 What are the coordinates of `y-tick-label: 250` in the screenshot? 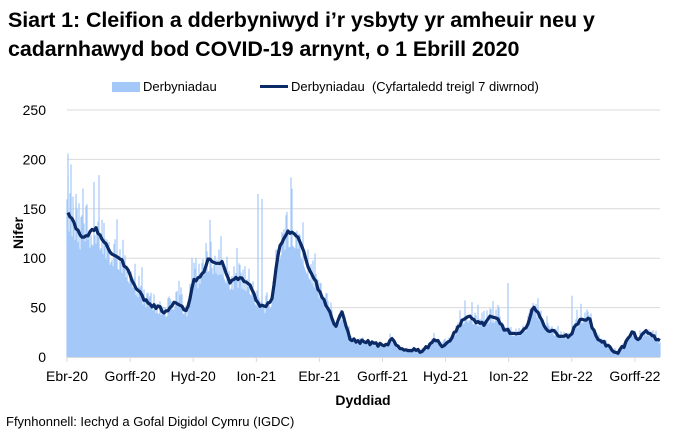 It's located at (35, 110).